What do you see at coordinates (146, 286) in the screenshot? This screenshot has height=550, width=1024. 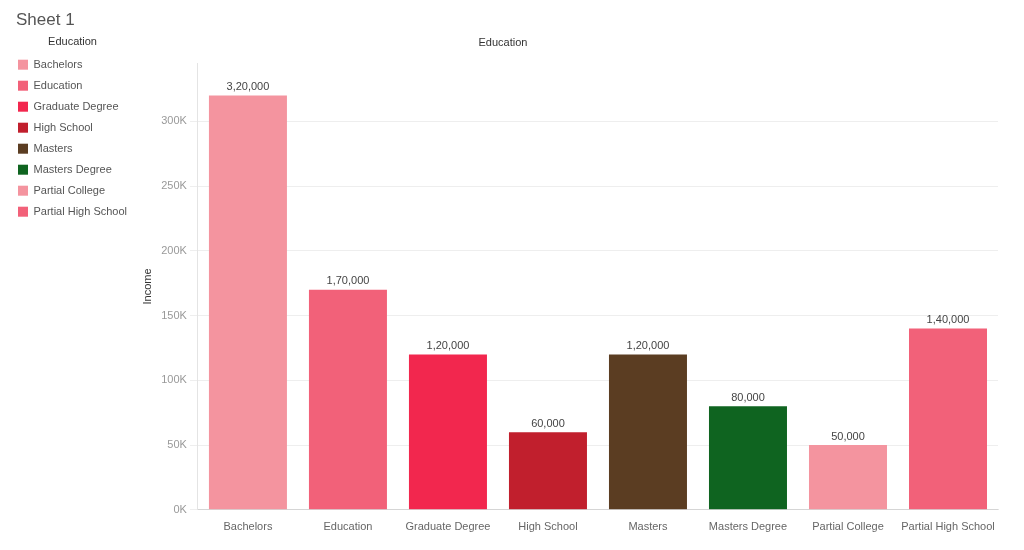 I see `y-axis-title: Income` at bounding box center [146, 286].